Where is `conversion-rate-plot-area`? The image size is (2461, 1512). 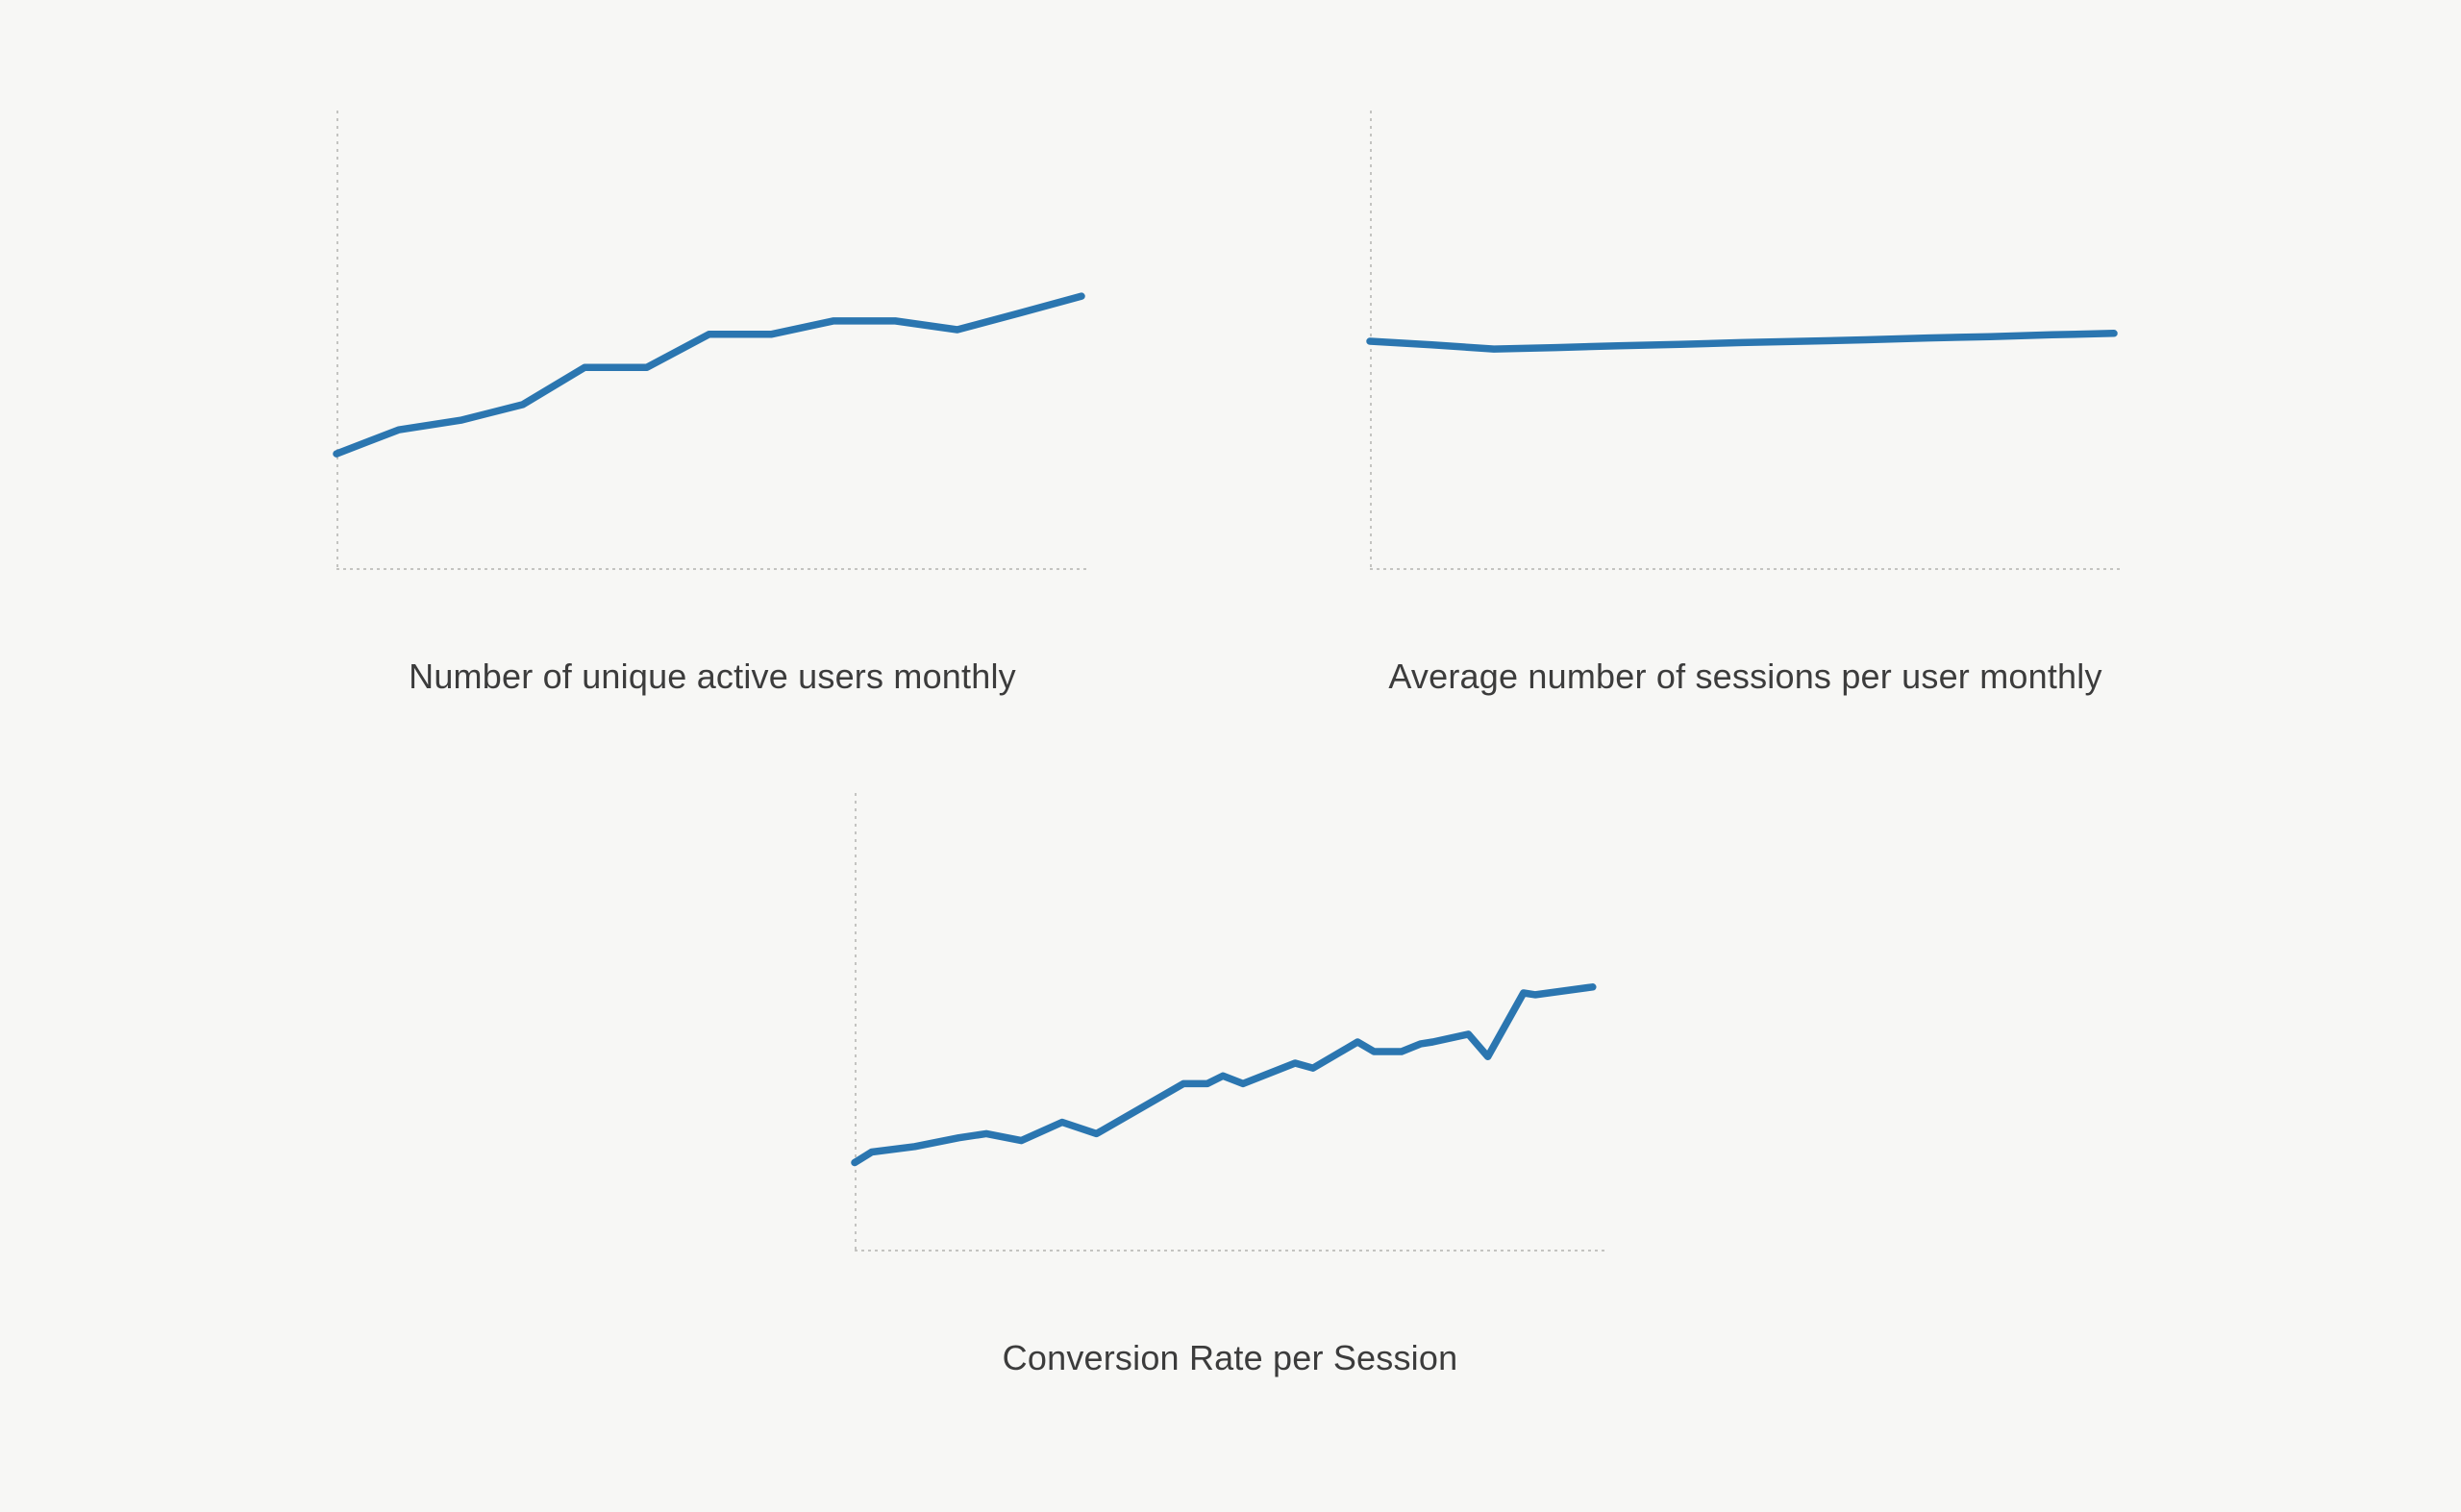
conversion-rate-plot-area is located at coordinates (1228, 1022).